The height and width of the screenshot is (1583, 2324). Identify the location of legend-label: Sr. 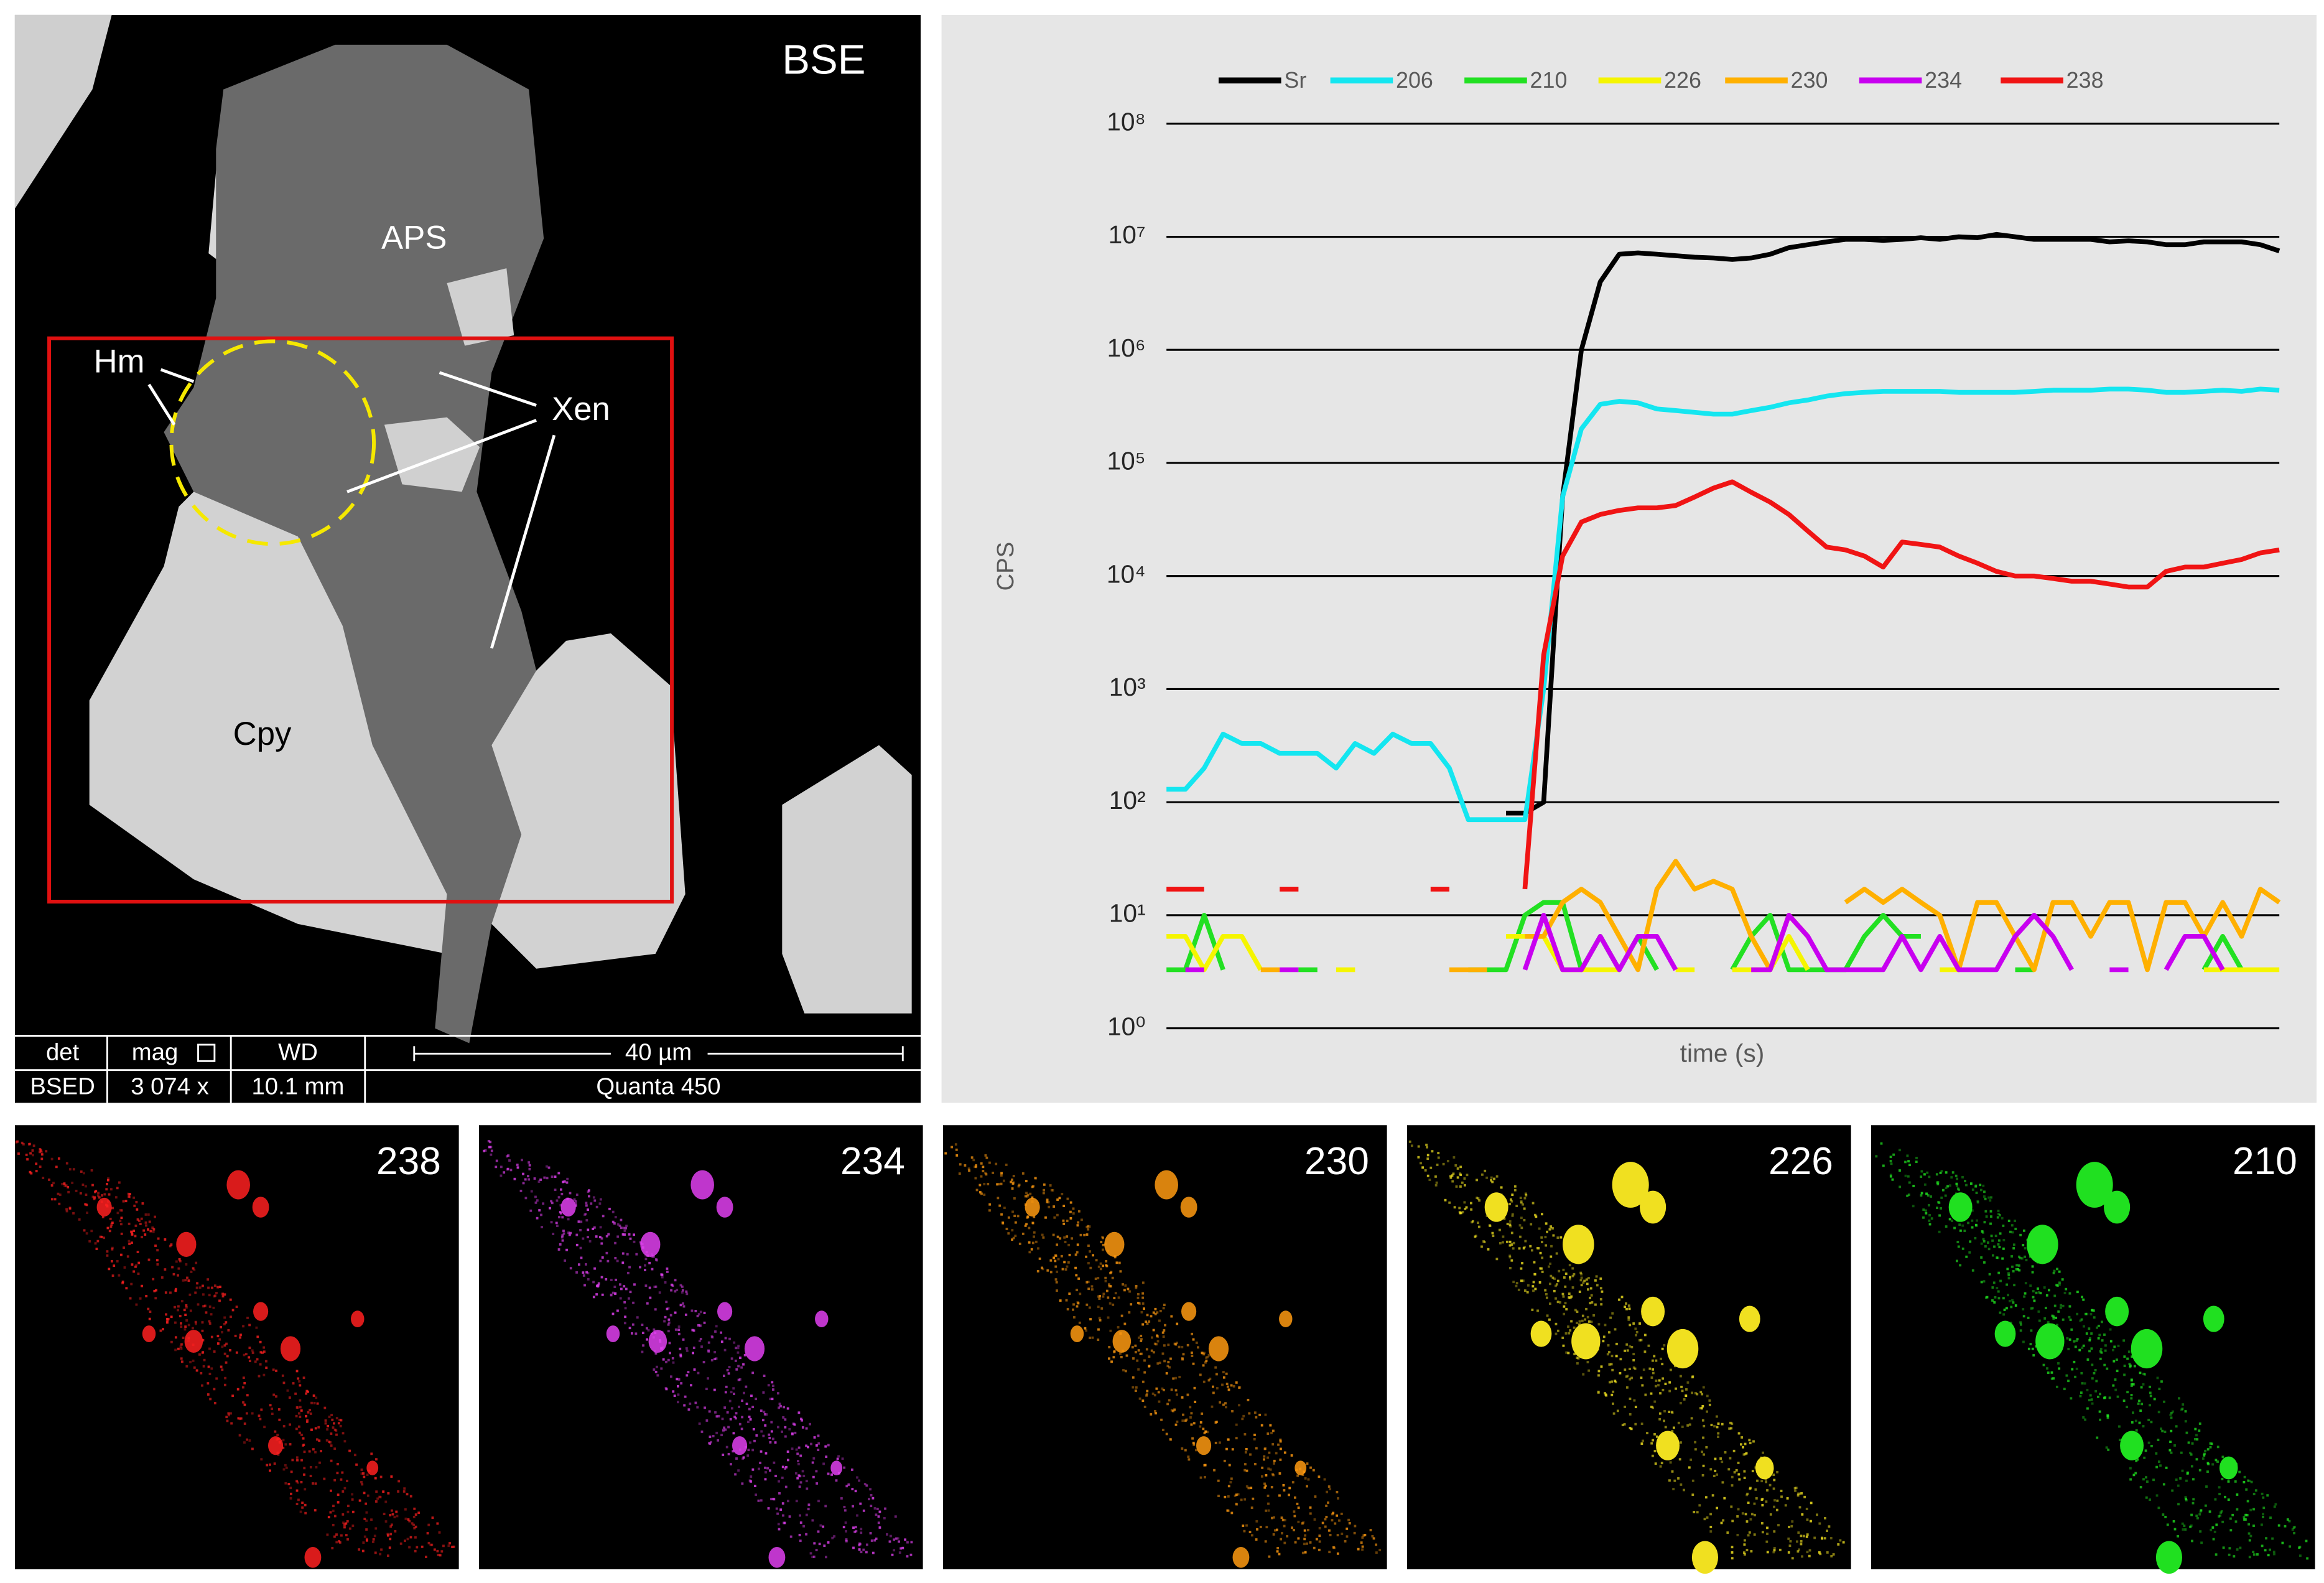
(1295, 80).